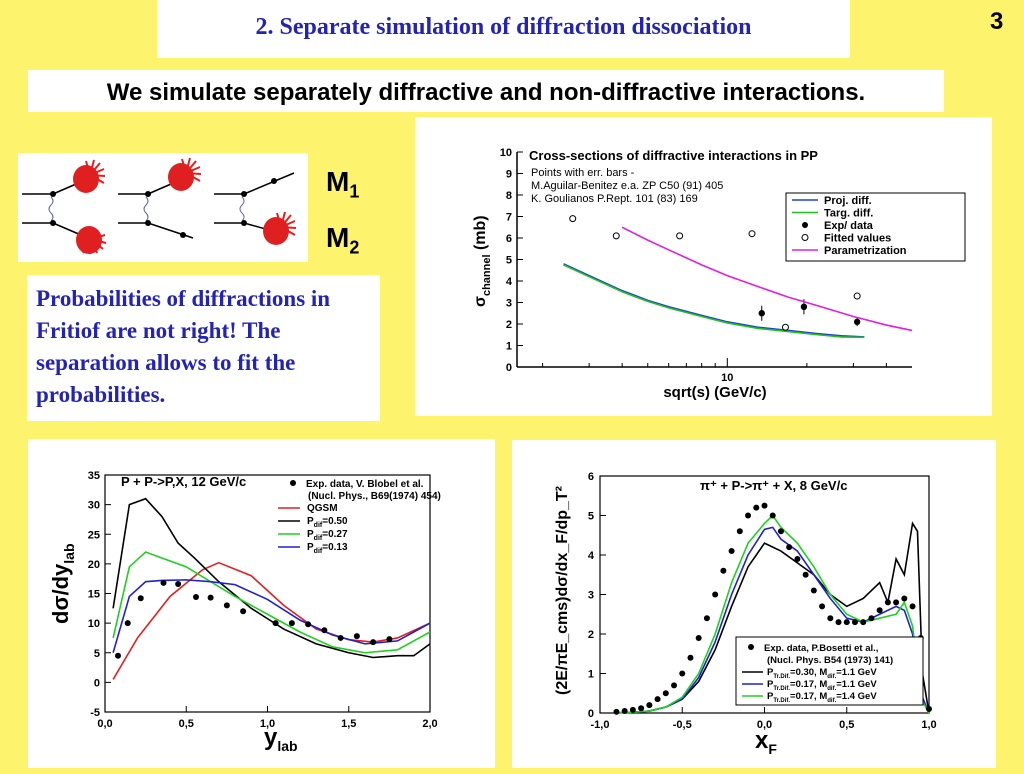  Describe the element at coordinates (183, 481) in the screenshot. I see `chart-title: P + P->P,X, 12 GeV/c` at that location.